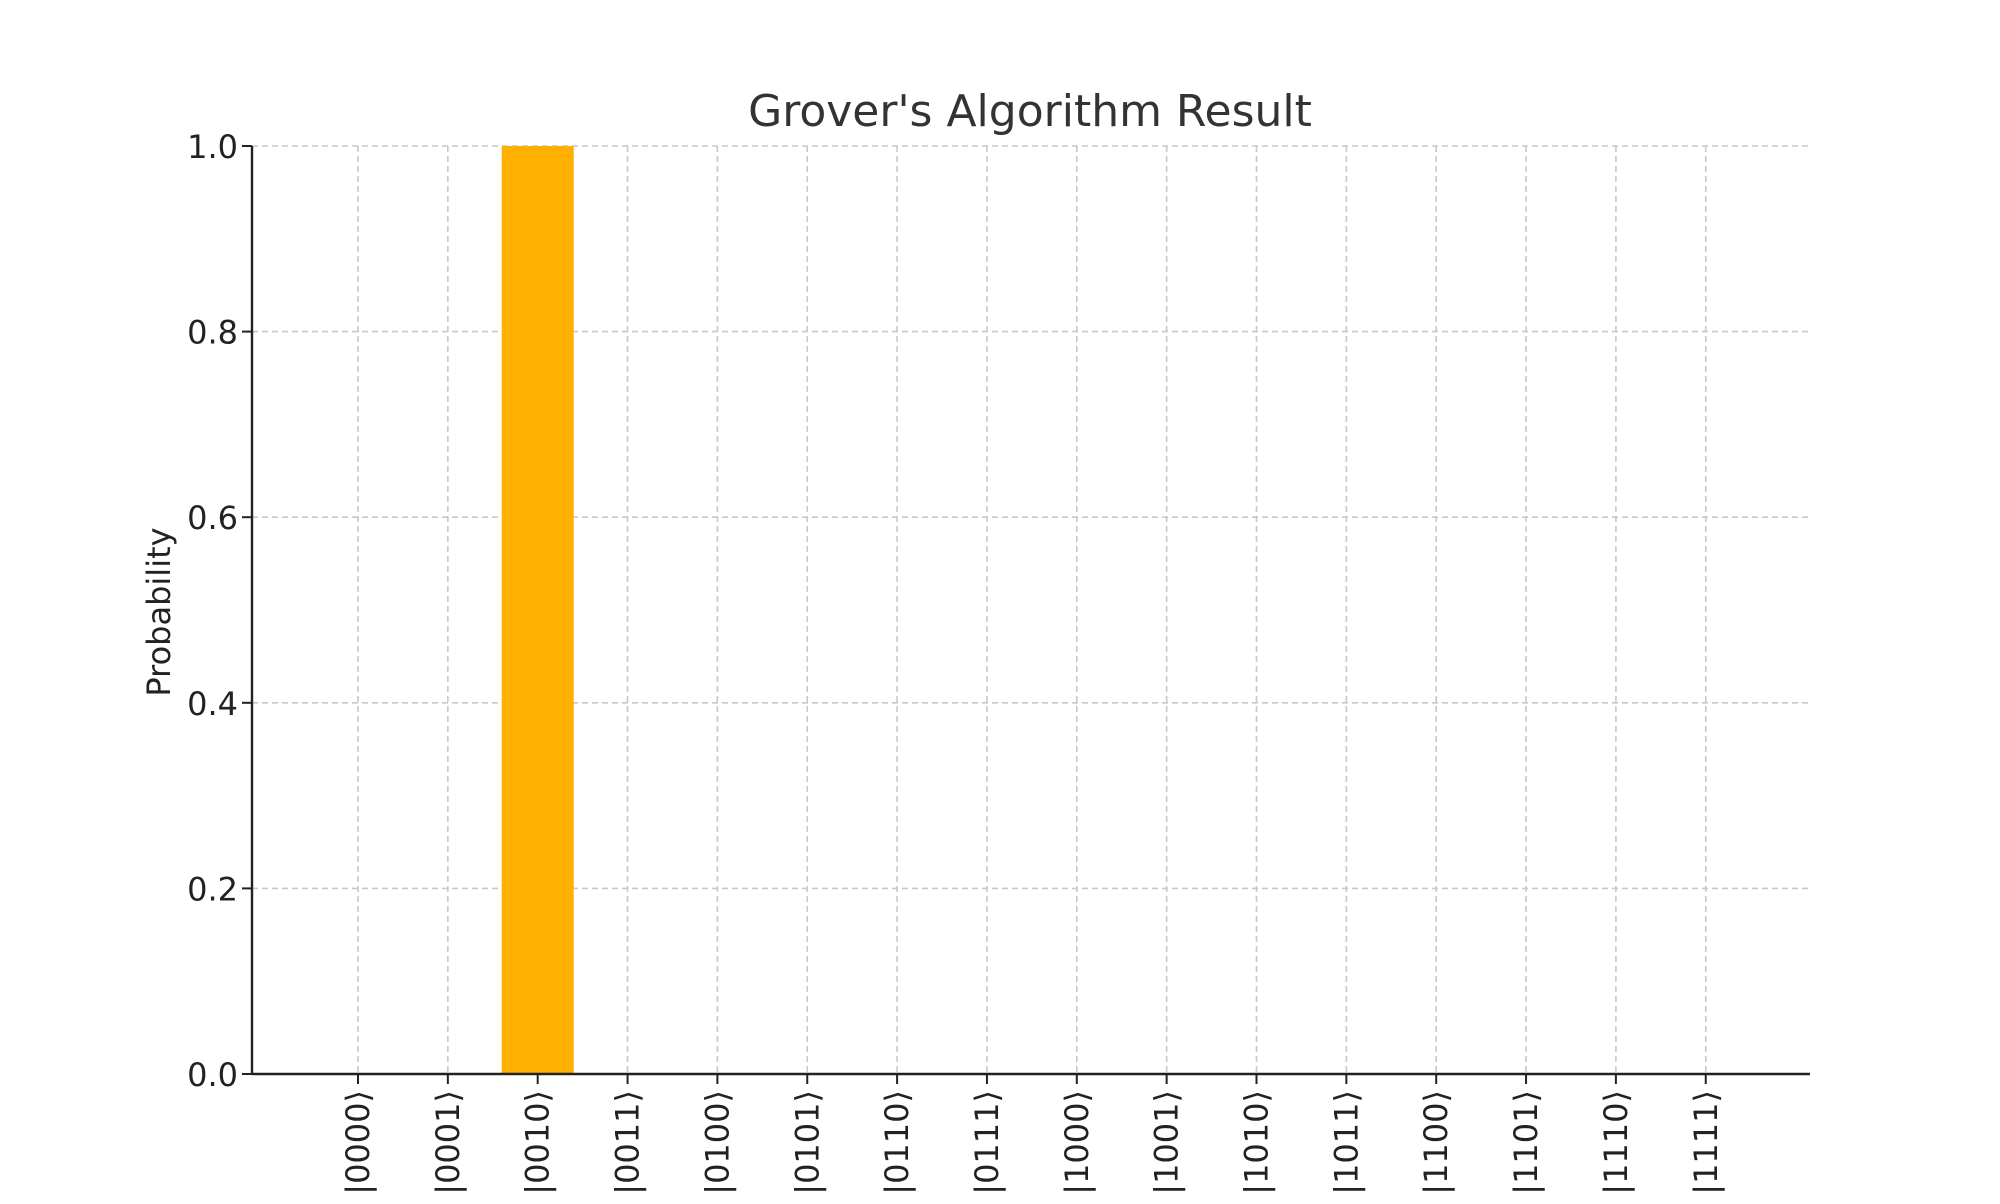 The image size is (2000, 1204). What do you see at coordinates (1346, 1142) in the screenshot?
I see `x-tick-label: |1011⟩` at bounding box center [1346, 1142].